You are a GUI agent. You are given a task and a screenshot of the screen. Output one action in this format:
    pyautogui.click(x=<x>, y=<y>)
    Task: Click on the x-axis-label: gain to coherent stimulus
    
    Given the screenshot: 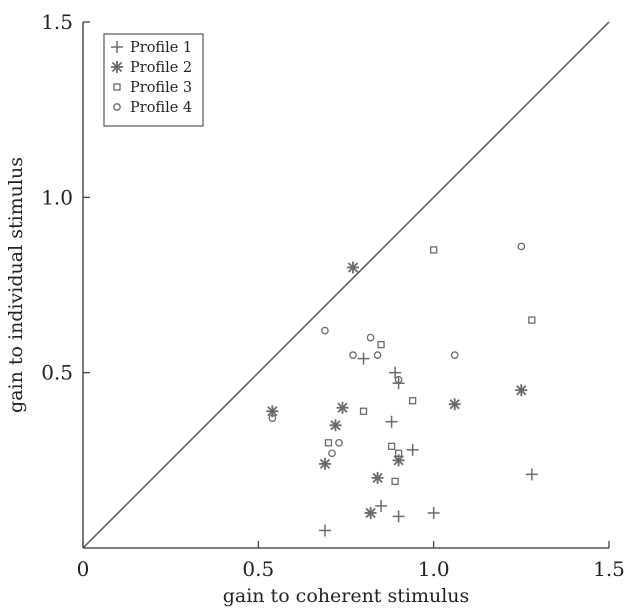 What is the action you would take?
    pyautogui.click(x=346, y=596)
    